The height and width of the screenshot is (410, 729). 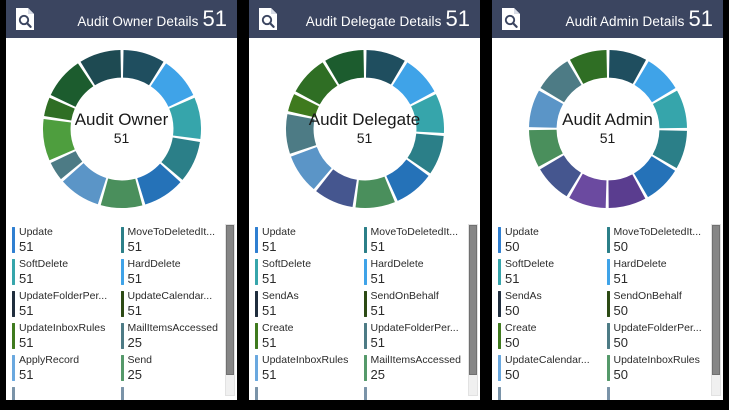 I want to click on donut-chart: Audit Admin 51, so click(x=607, y=129).